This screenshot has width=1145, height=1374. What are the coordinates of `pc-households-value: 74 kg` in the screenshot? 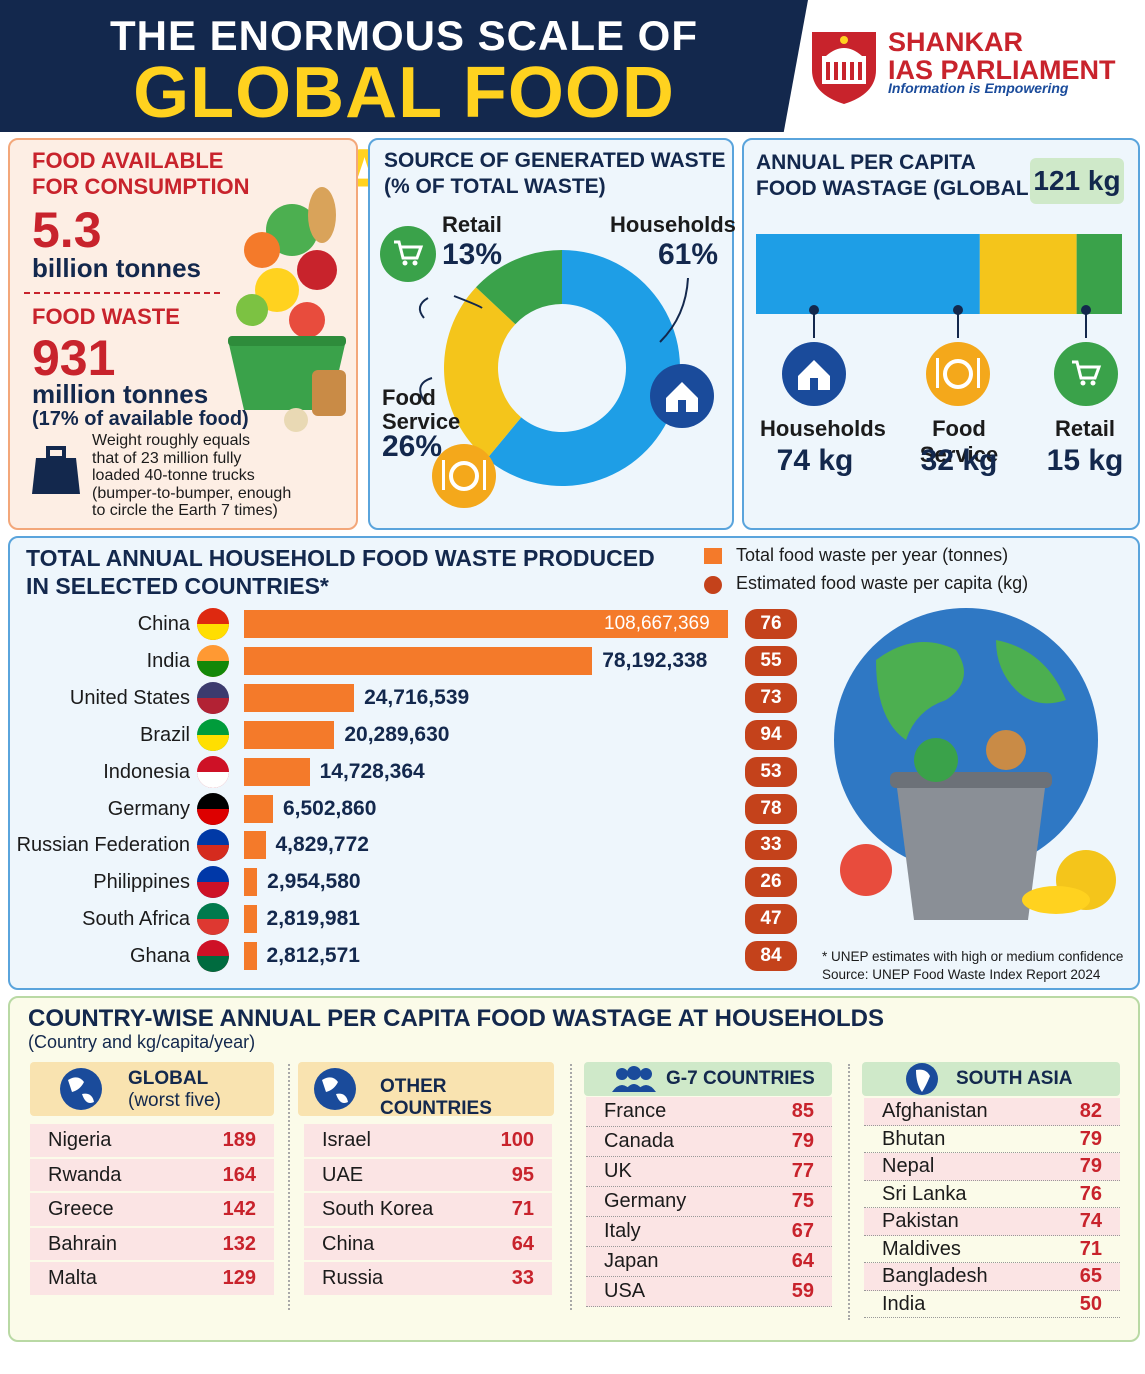 It's located at (815, 460).